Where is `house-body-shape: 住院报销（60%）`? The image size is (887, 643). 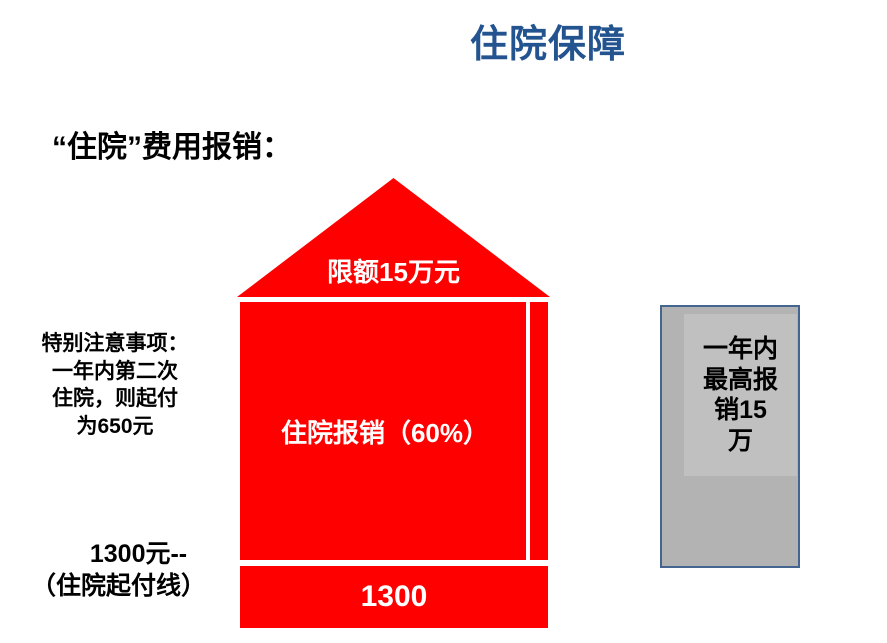
house-body-shape: 住院报销（60%） is located at coordinates (394, 431).